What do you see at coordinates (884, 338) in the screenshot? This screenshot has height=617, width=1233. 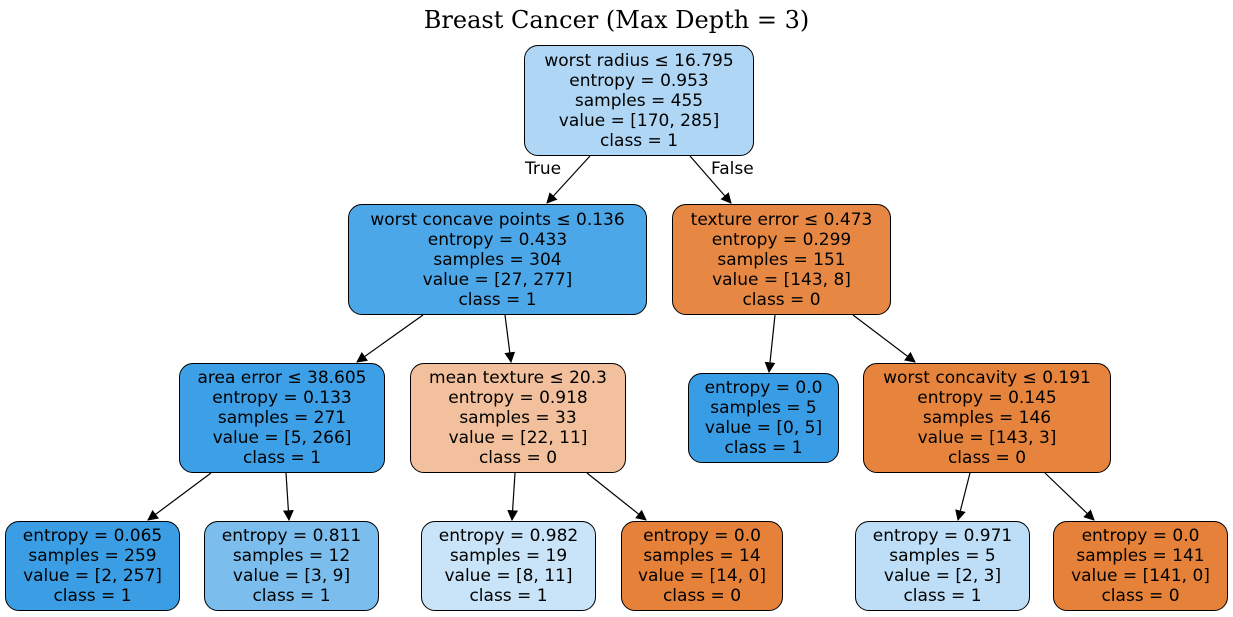 I see `edge-n2-n6` at bounding box center [884, 338].